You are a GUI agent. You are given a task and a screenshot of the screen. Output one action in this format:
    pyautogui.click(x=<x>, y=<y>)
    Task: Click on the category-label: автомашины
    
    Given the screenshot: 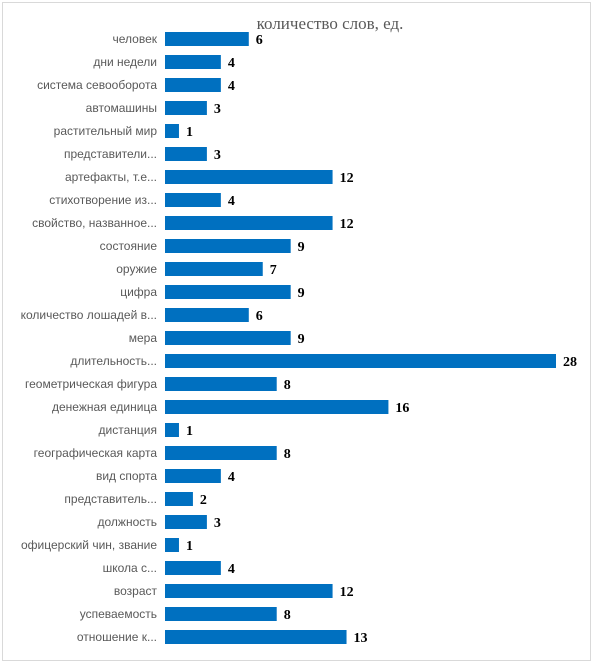 What is the action you would take?
    pyautogui.click(x=121, y=108)
    